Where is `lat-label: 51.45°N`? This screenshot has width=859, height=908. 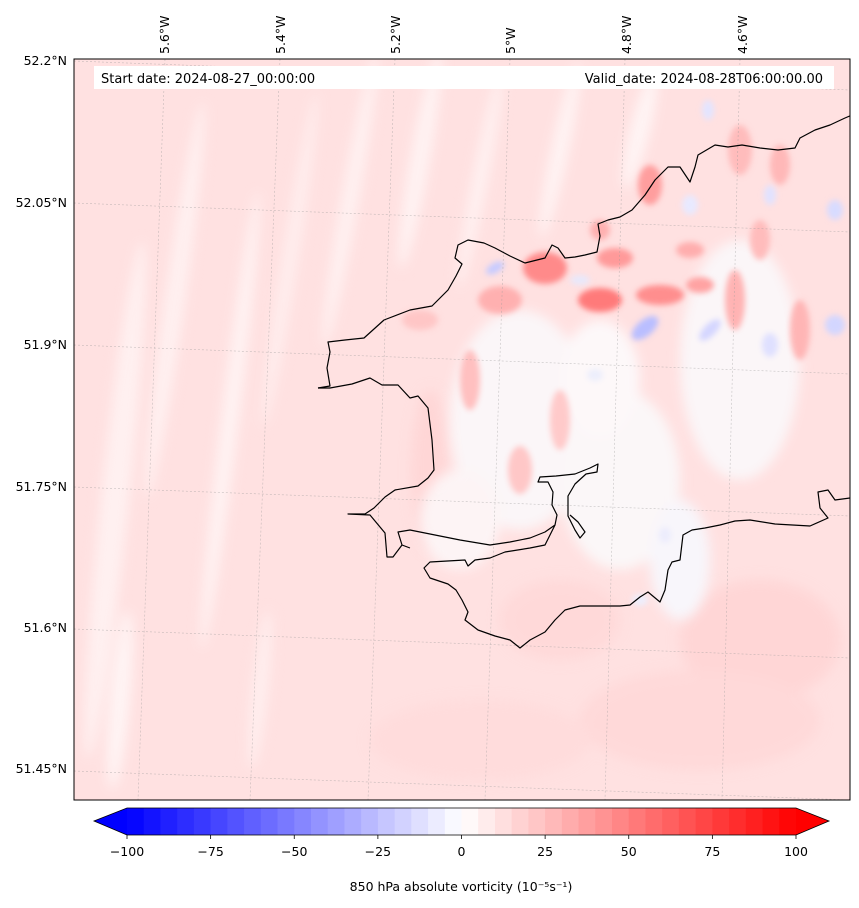 lat-label: 51.45°N is located at coordinates (41, 768).